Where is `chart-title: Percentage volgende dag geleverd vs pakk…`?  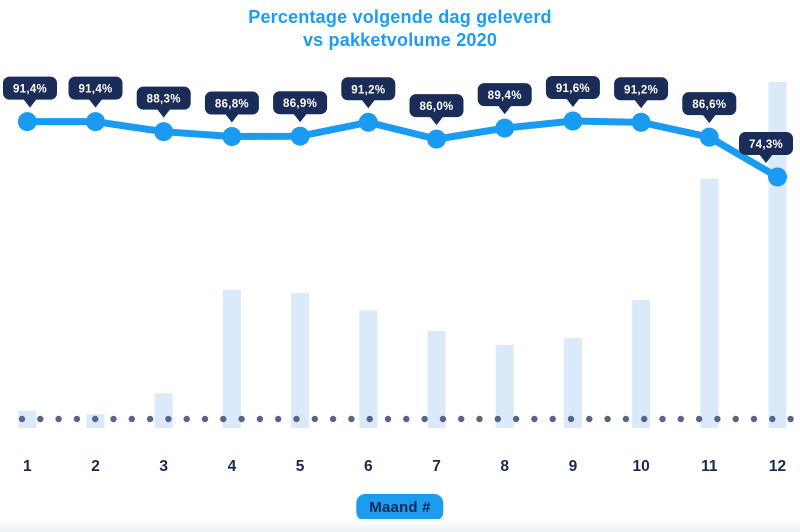 chart-title: Percentage volgende dag geleverd vs pakk… is located at coordinates (400, 29).